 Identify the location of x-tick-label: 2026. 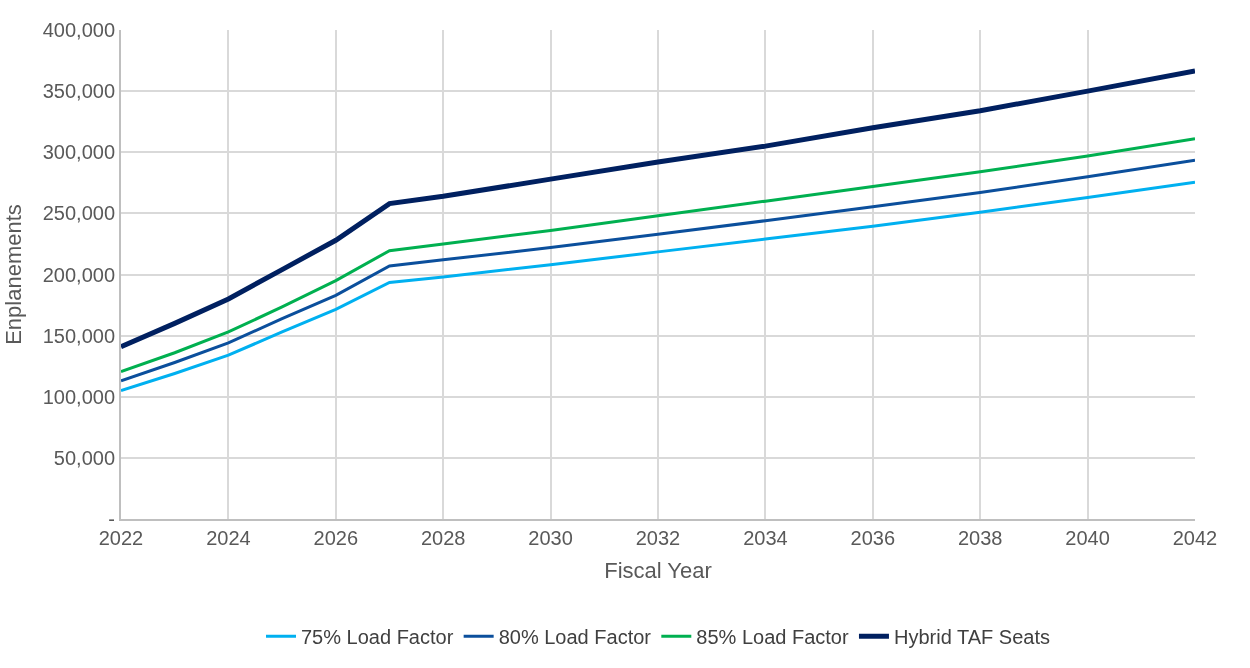
(336, 538).